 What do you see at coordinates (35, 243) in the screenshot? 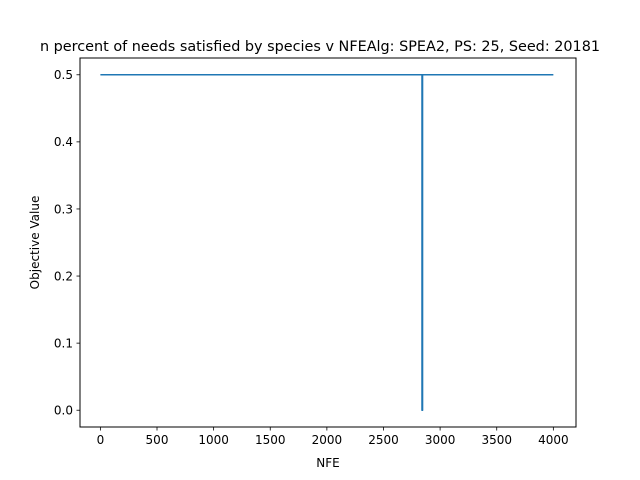
I see `y-axis-label: Objective Value` at bounding box center [35, 243].